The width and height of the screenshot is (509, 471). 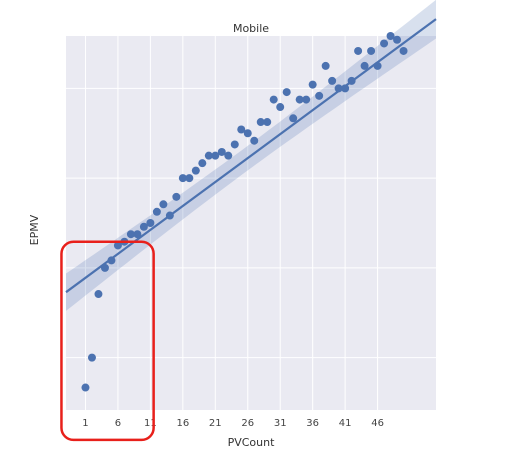 What do you see at coordinates (247, 423) in the screenshot?
I see `x-tick-label: 26` at bounding box center [247, 423].